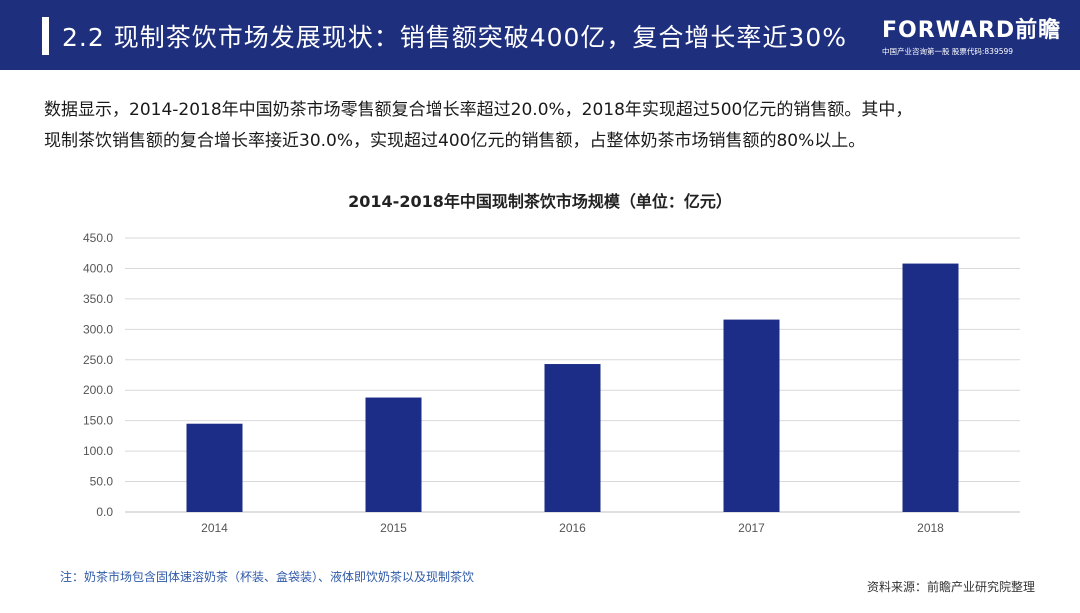 Image resolution: width=1080 pixels, height=613 pixels. I want to click on x-tick-label: 2014, so click(214, 528).